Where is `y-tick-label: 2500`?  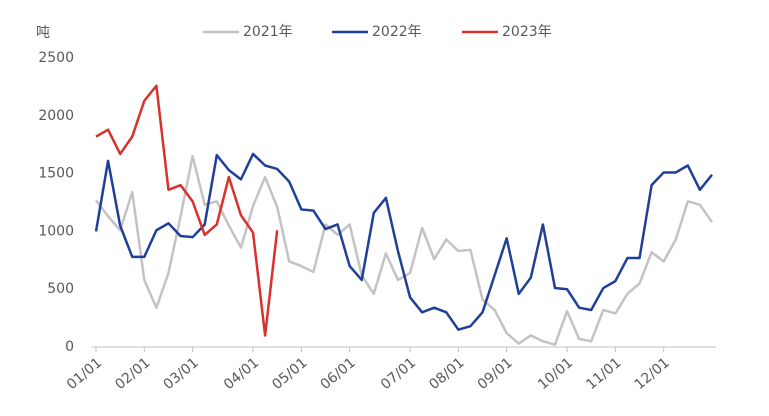 y-tick-label: 2500 is located at coordinates (56, 58).